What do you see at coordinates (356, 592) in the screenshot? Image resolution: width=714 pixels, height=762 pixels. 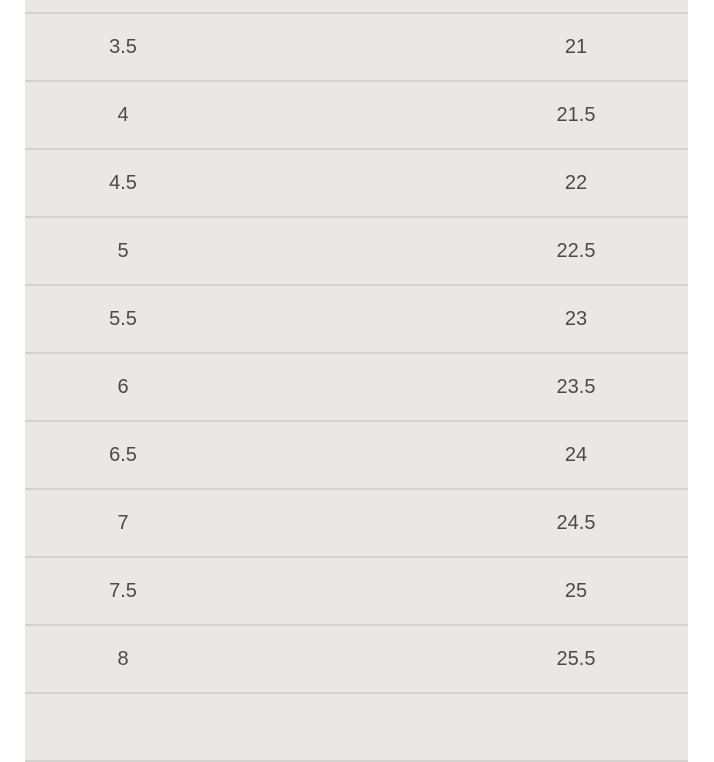 I see `table-row: 7.5 25` at bounding box center [356, 592].